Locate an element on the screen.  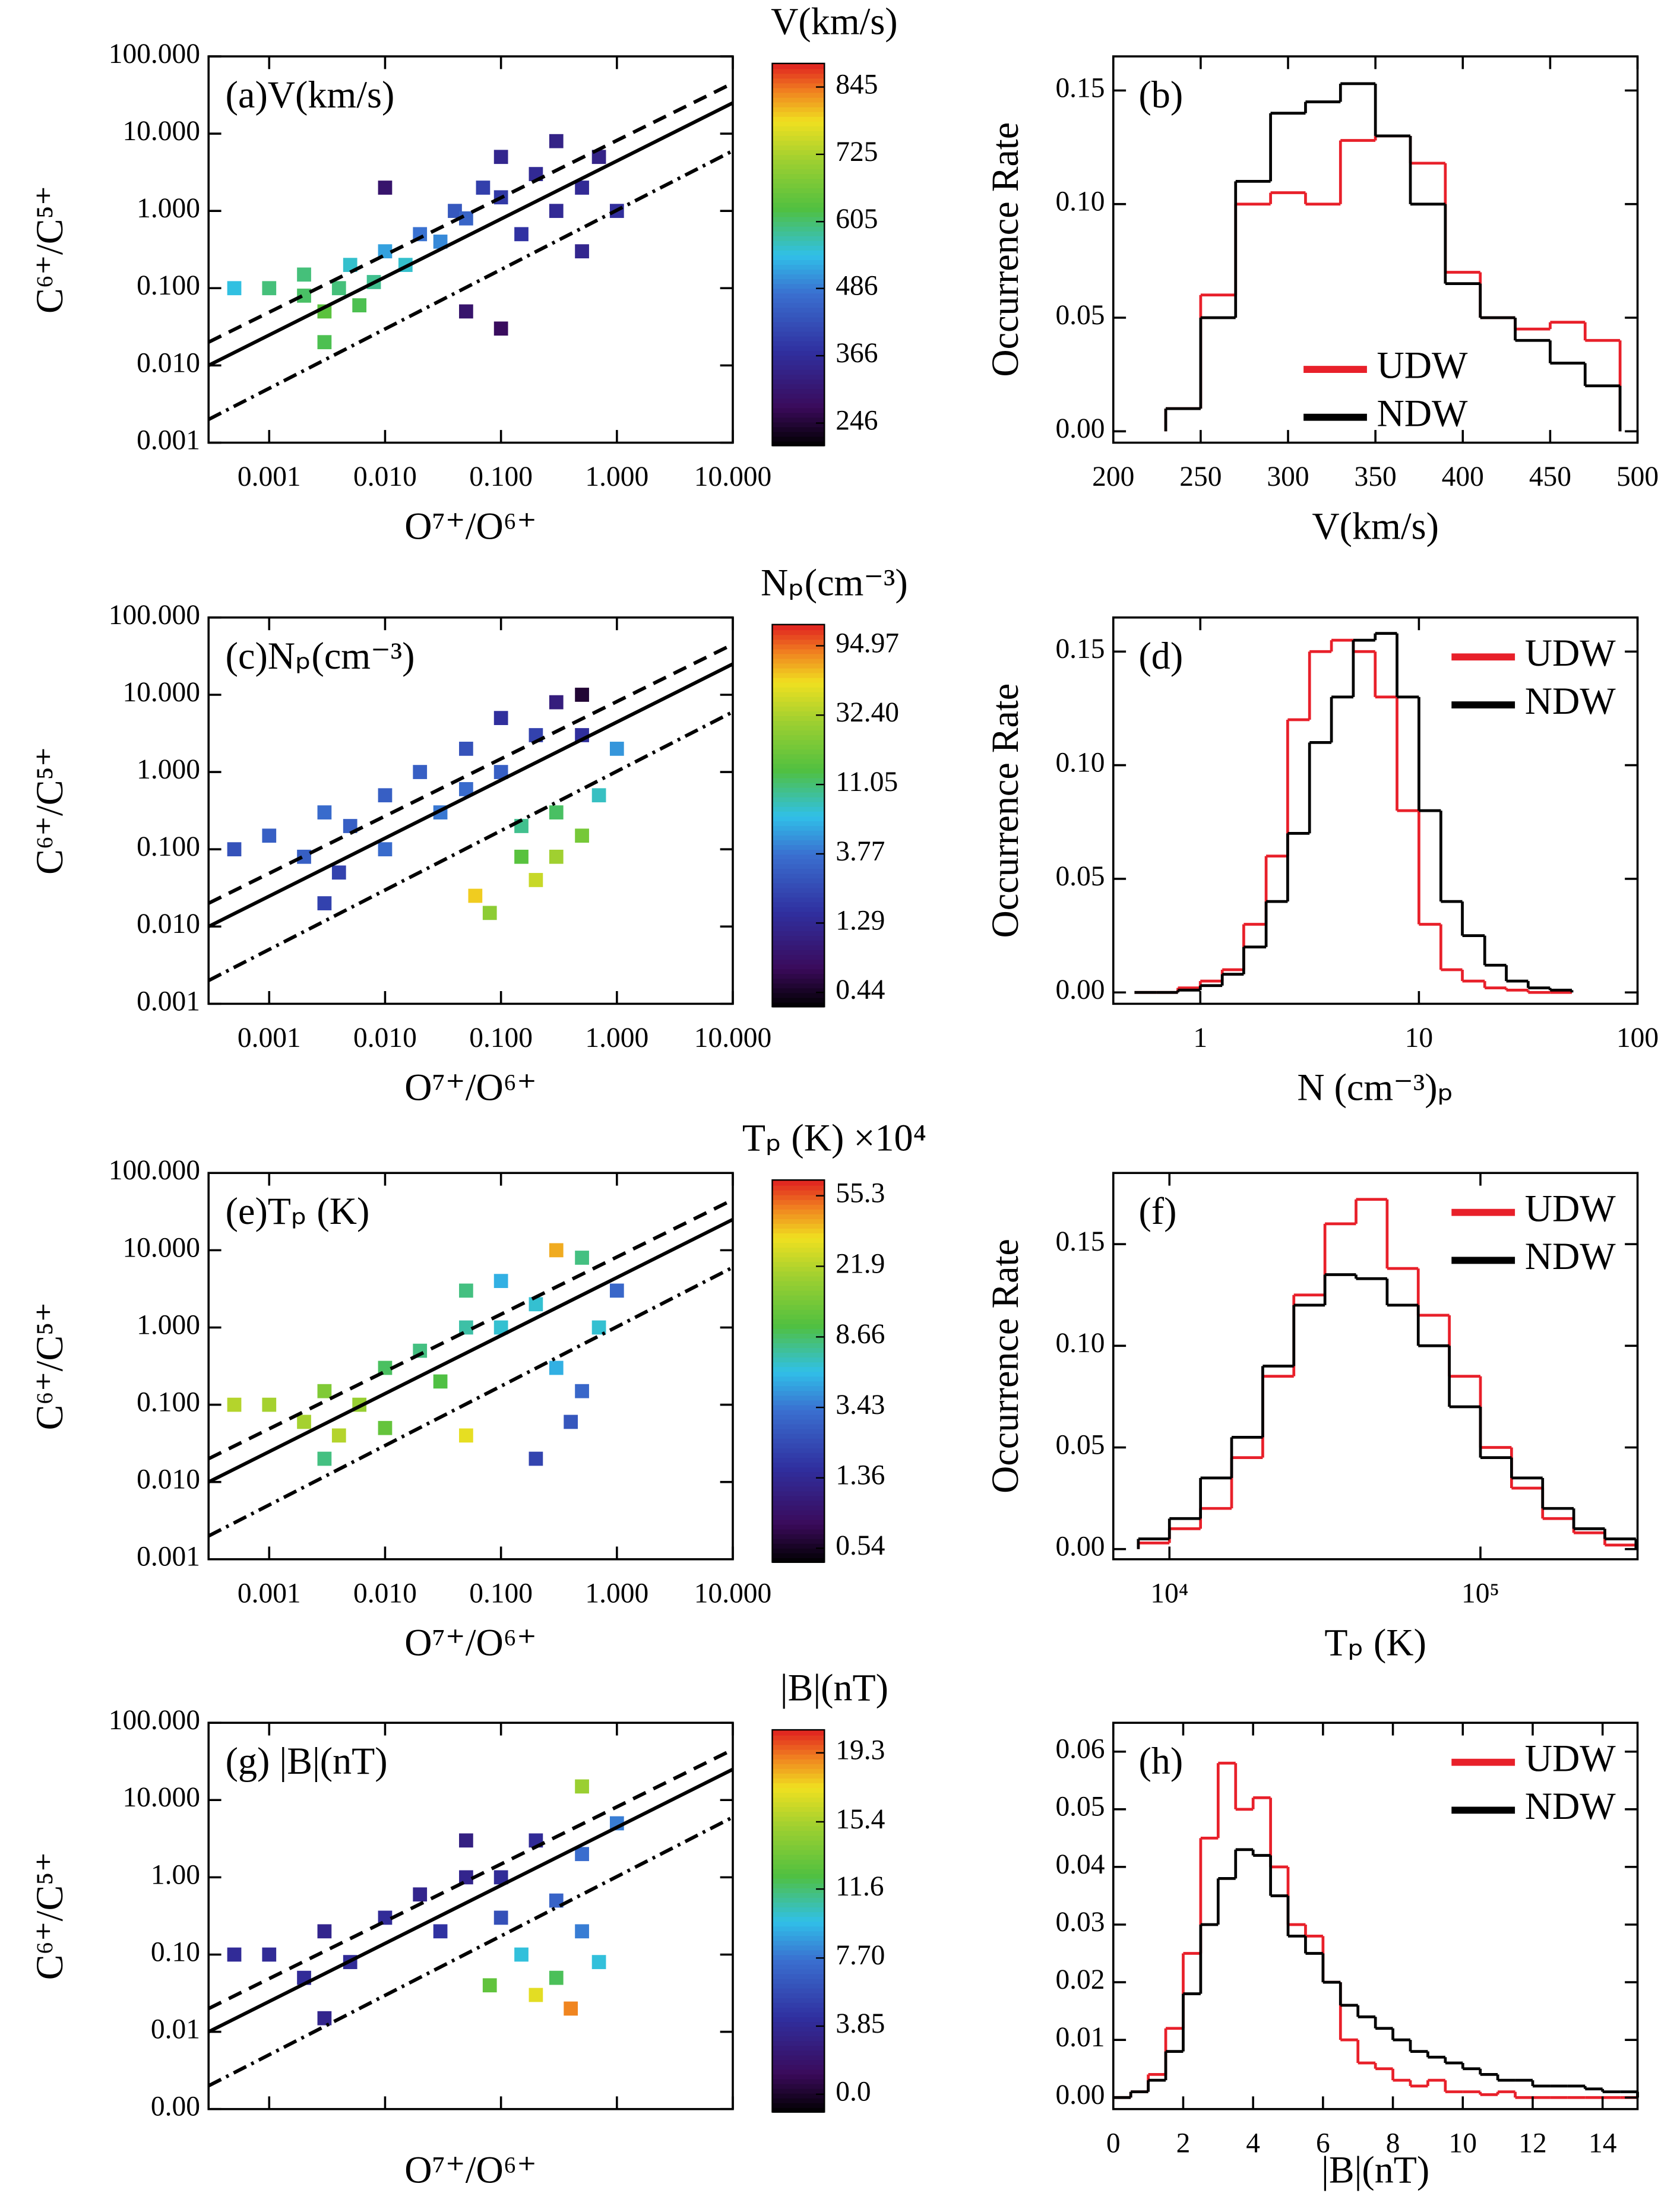
y-tick-label: 1.000 is located at coordinates (168, 1324).